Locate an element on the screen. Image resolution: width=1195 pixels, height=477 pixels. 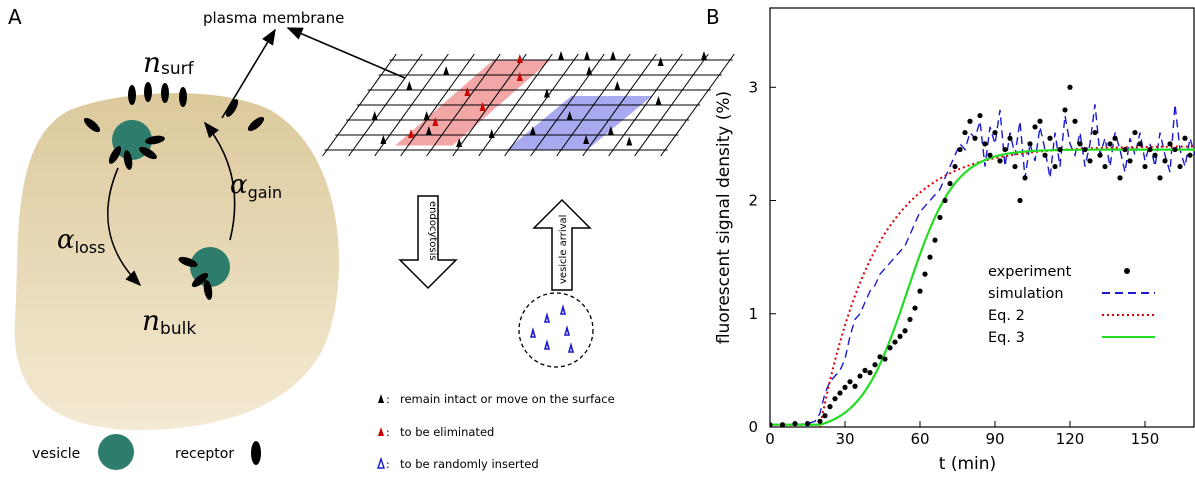
arrow-to-membrane is located at coordinates (248, 73).